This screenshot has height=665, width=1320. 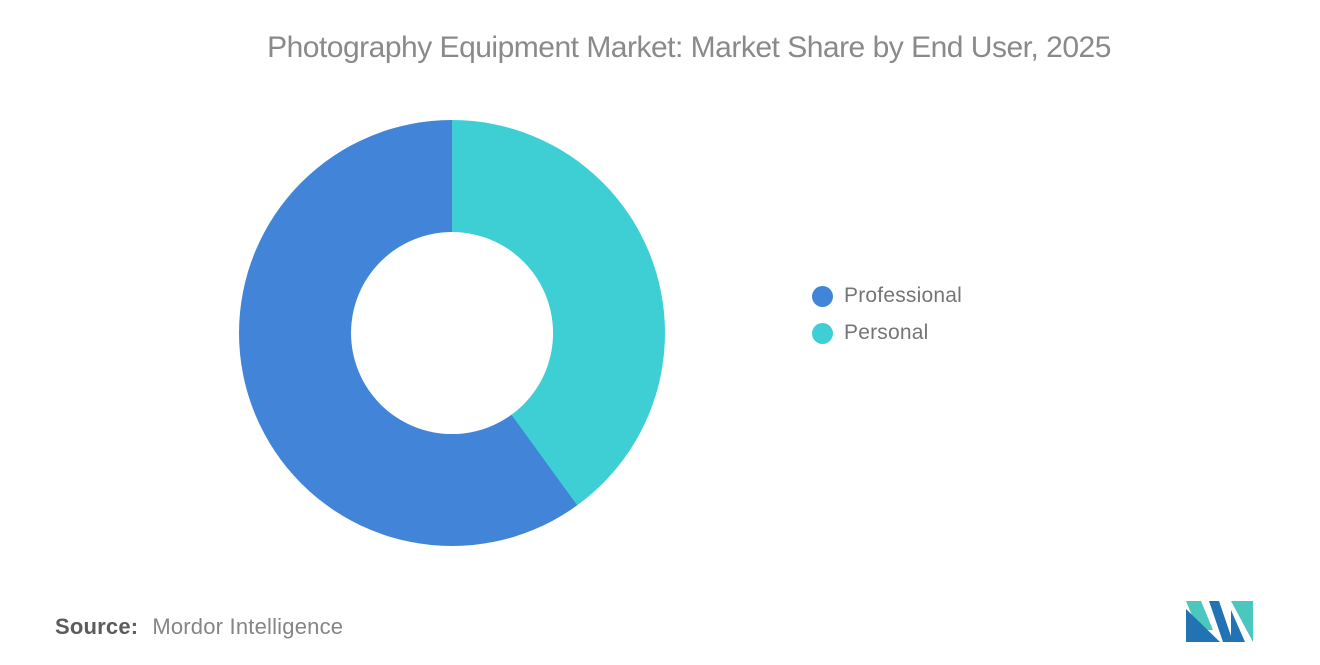 I want to click on donut-hole, so click(x=452, y=333).